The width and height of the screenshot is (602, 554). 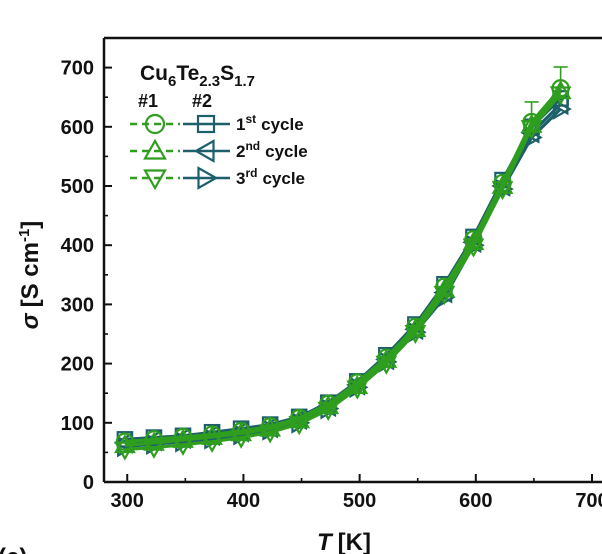 I want to click on legend-number: 2, so click(x=240, y=151).